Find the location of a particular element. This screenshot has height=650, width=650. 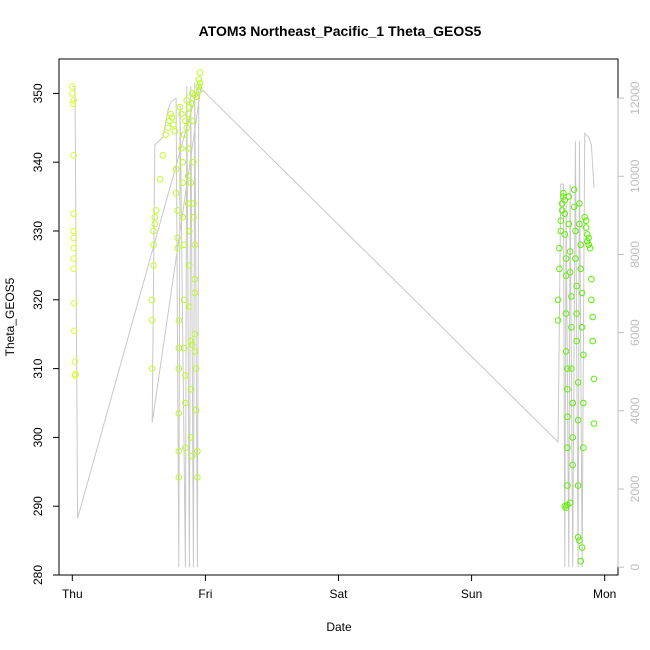

y-tick-label: 290 is located at coordinates (38, 506).